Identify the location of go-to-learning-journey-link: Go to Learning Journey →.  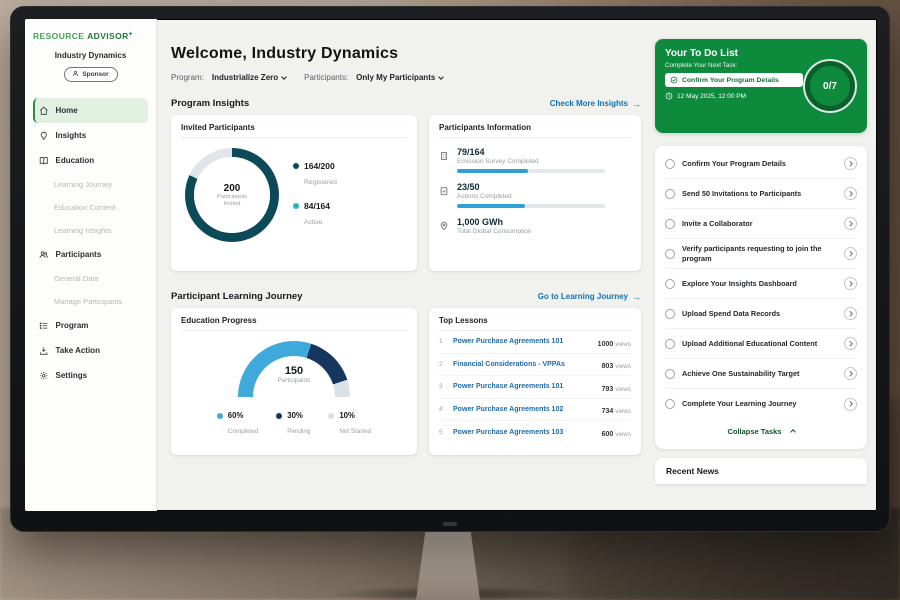
(589, 296).